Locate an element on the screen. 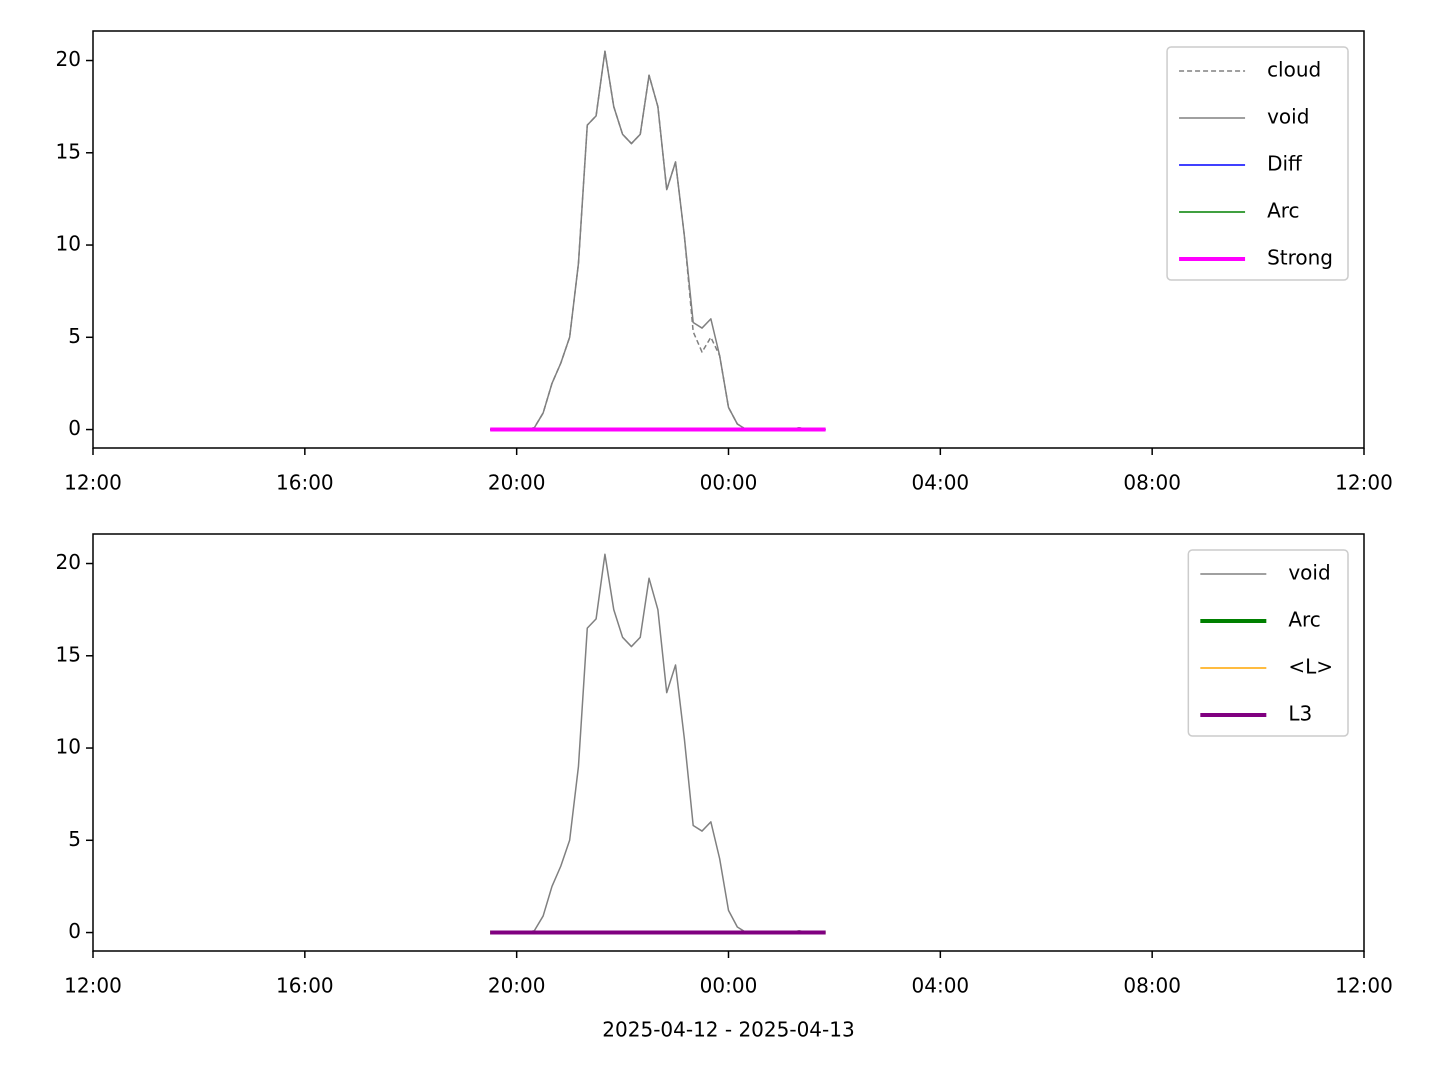  legend-label: cloud is located at coordinates (1294, 70).